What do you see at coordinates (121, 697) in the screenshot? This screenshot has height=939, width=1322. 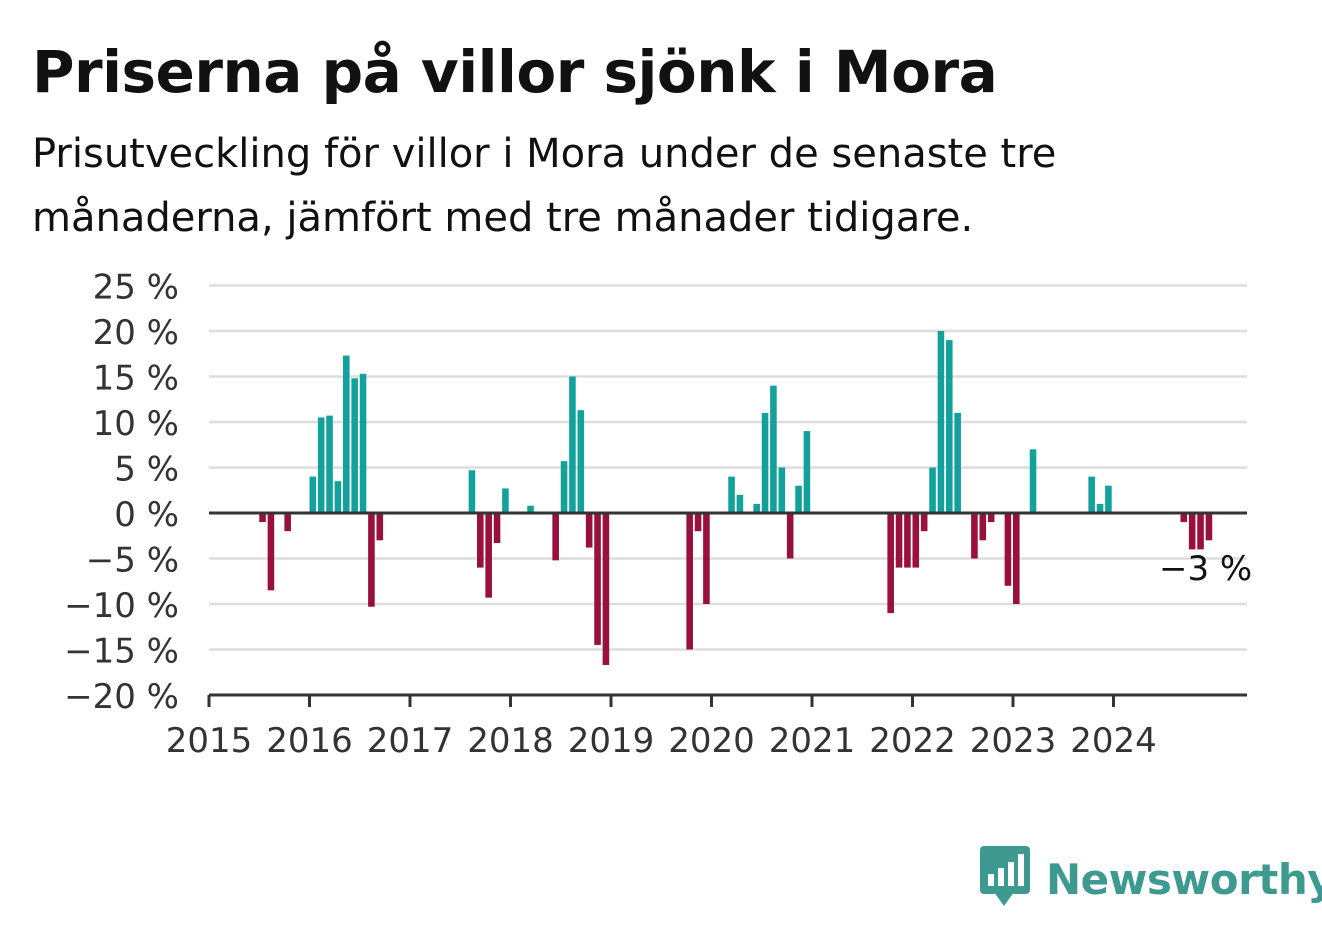 I see `y-tick-label: −20 %` at bounding box center [121, 697].